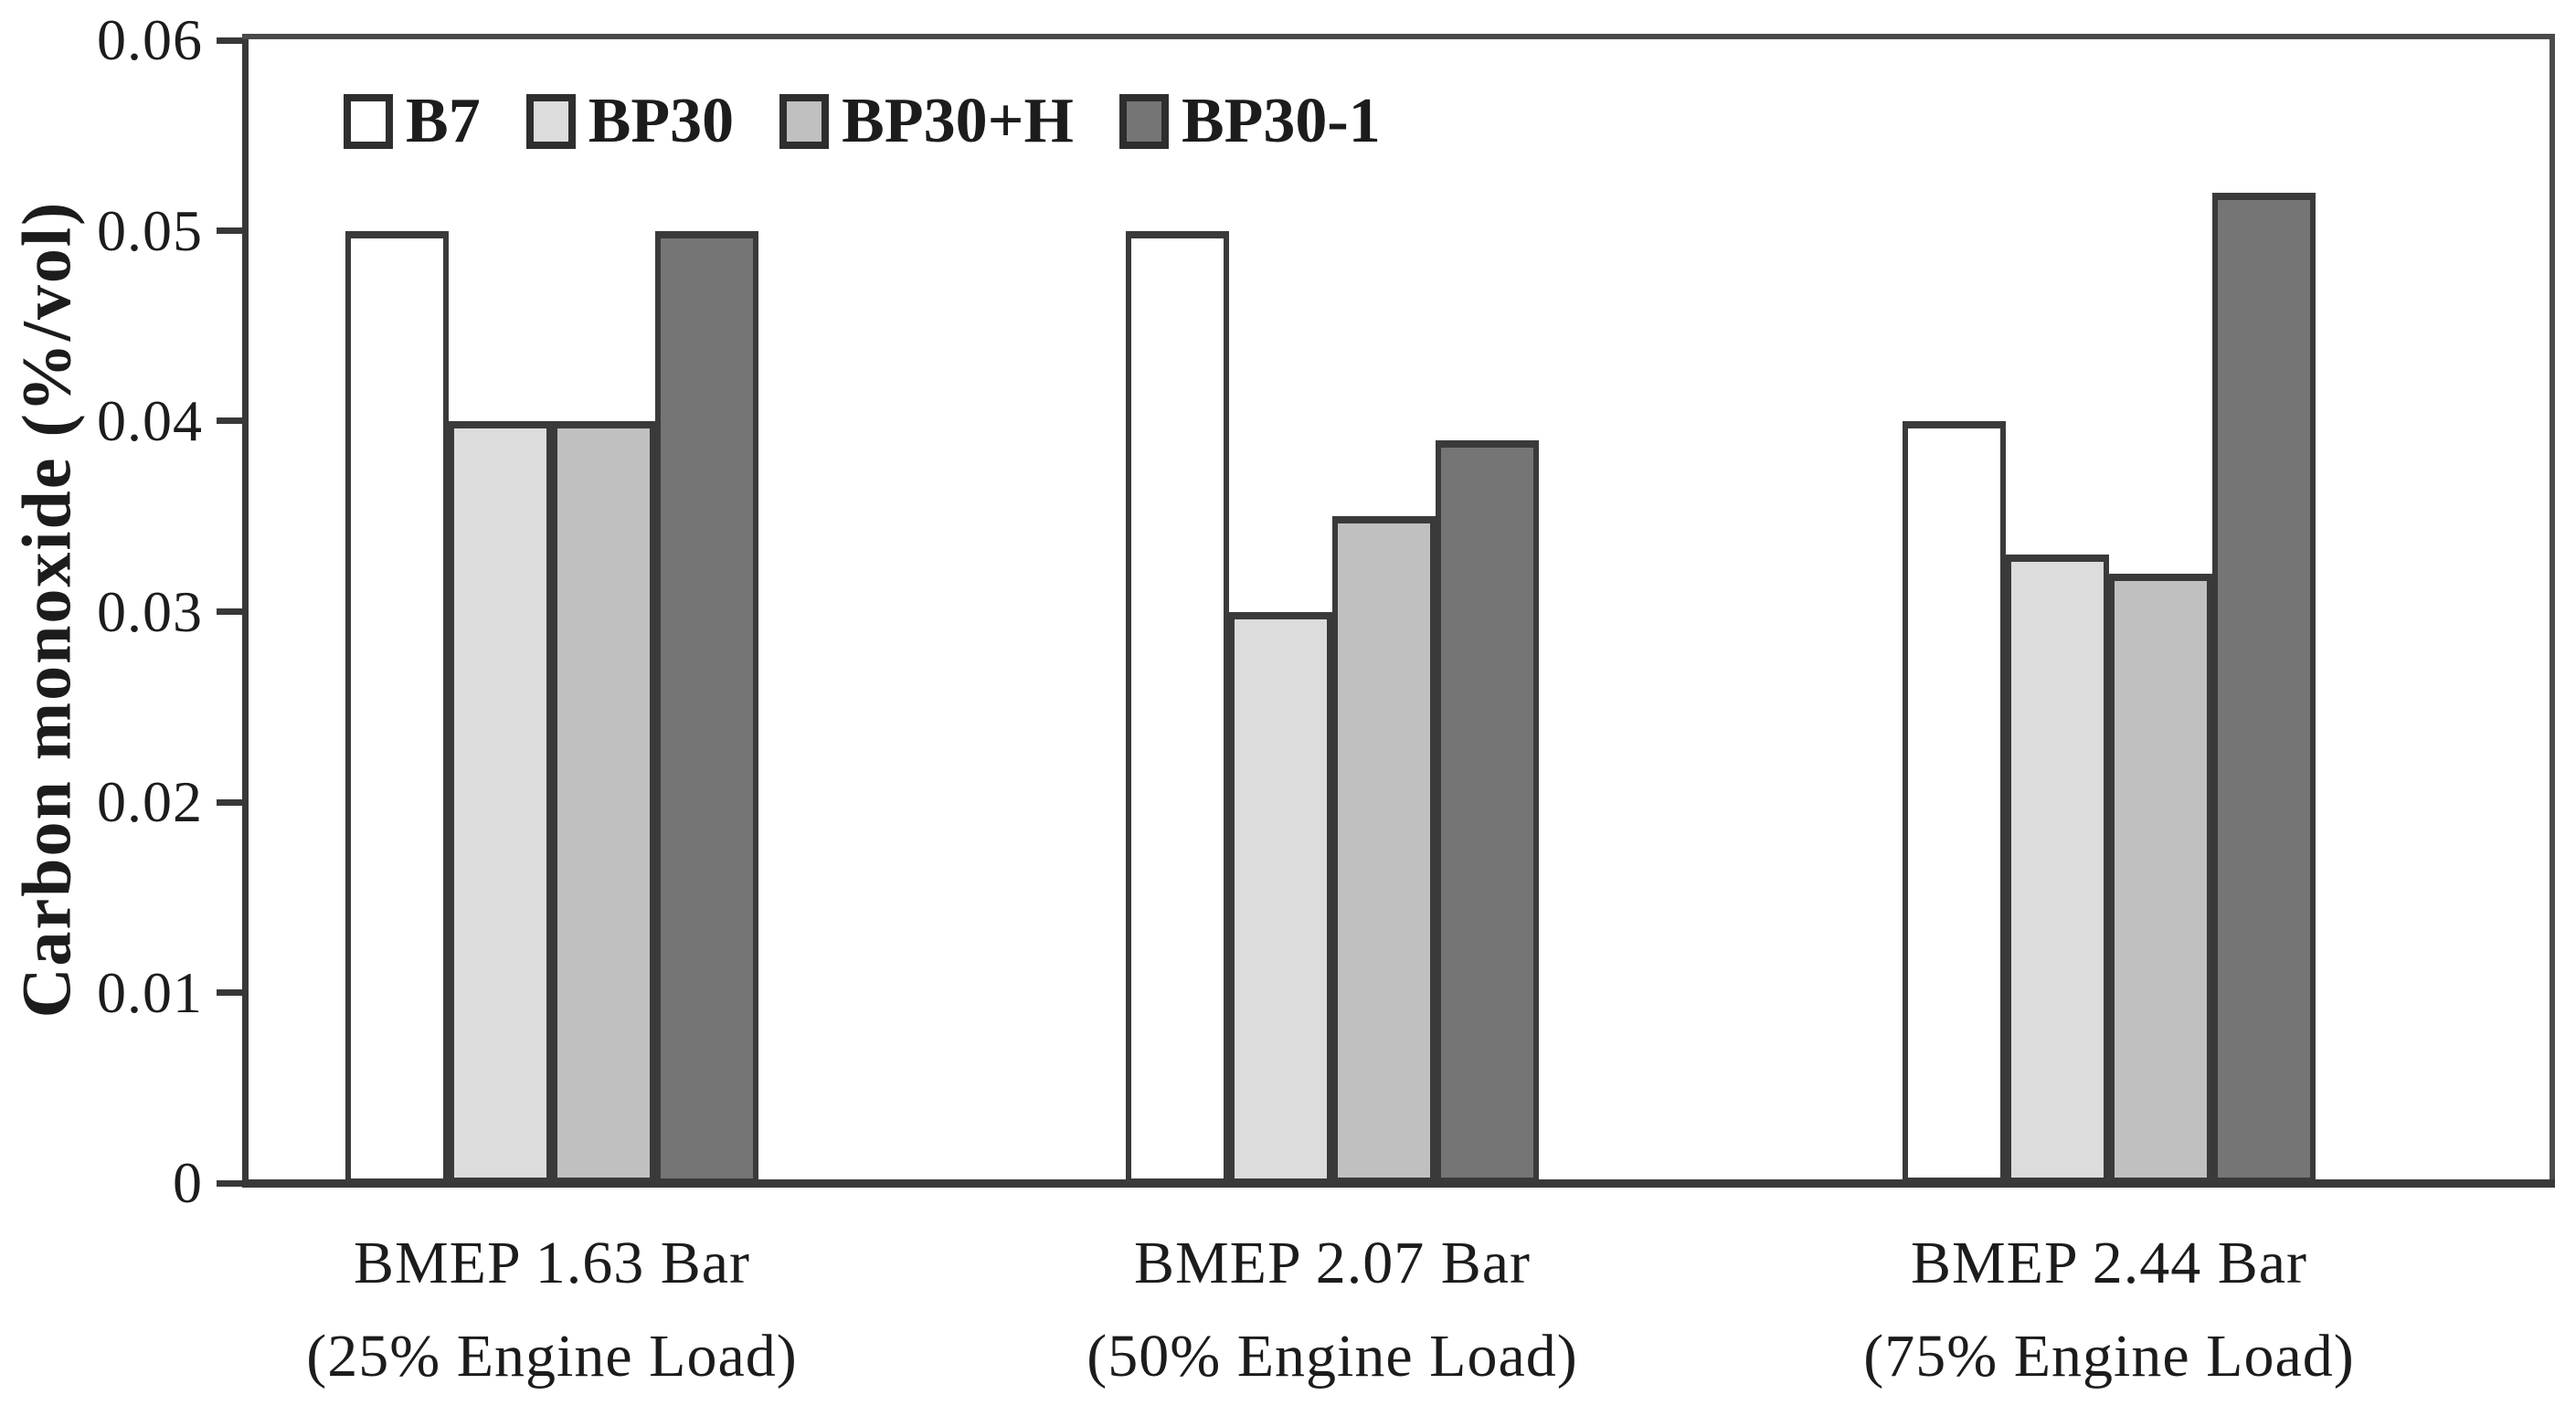 The height and width of the screenshot is (1416, 2576). What do you see at coordinates (958, 121) in the screenshot?
I see `legend-label: BP30+H` at bounding box center [958, 121].